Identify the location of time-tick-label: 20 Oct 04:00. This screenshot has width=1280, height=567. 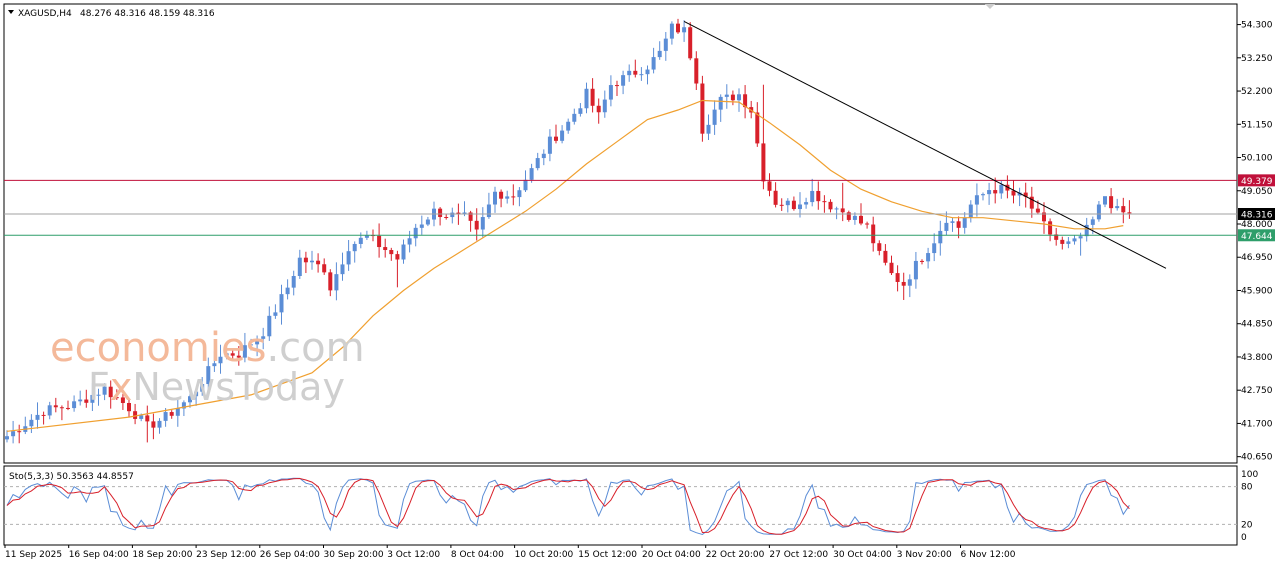
(671, 555).